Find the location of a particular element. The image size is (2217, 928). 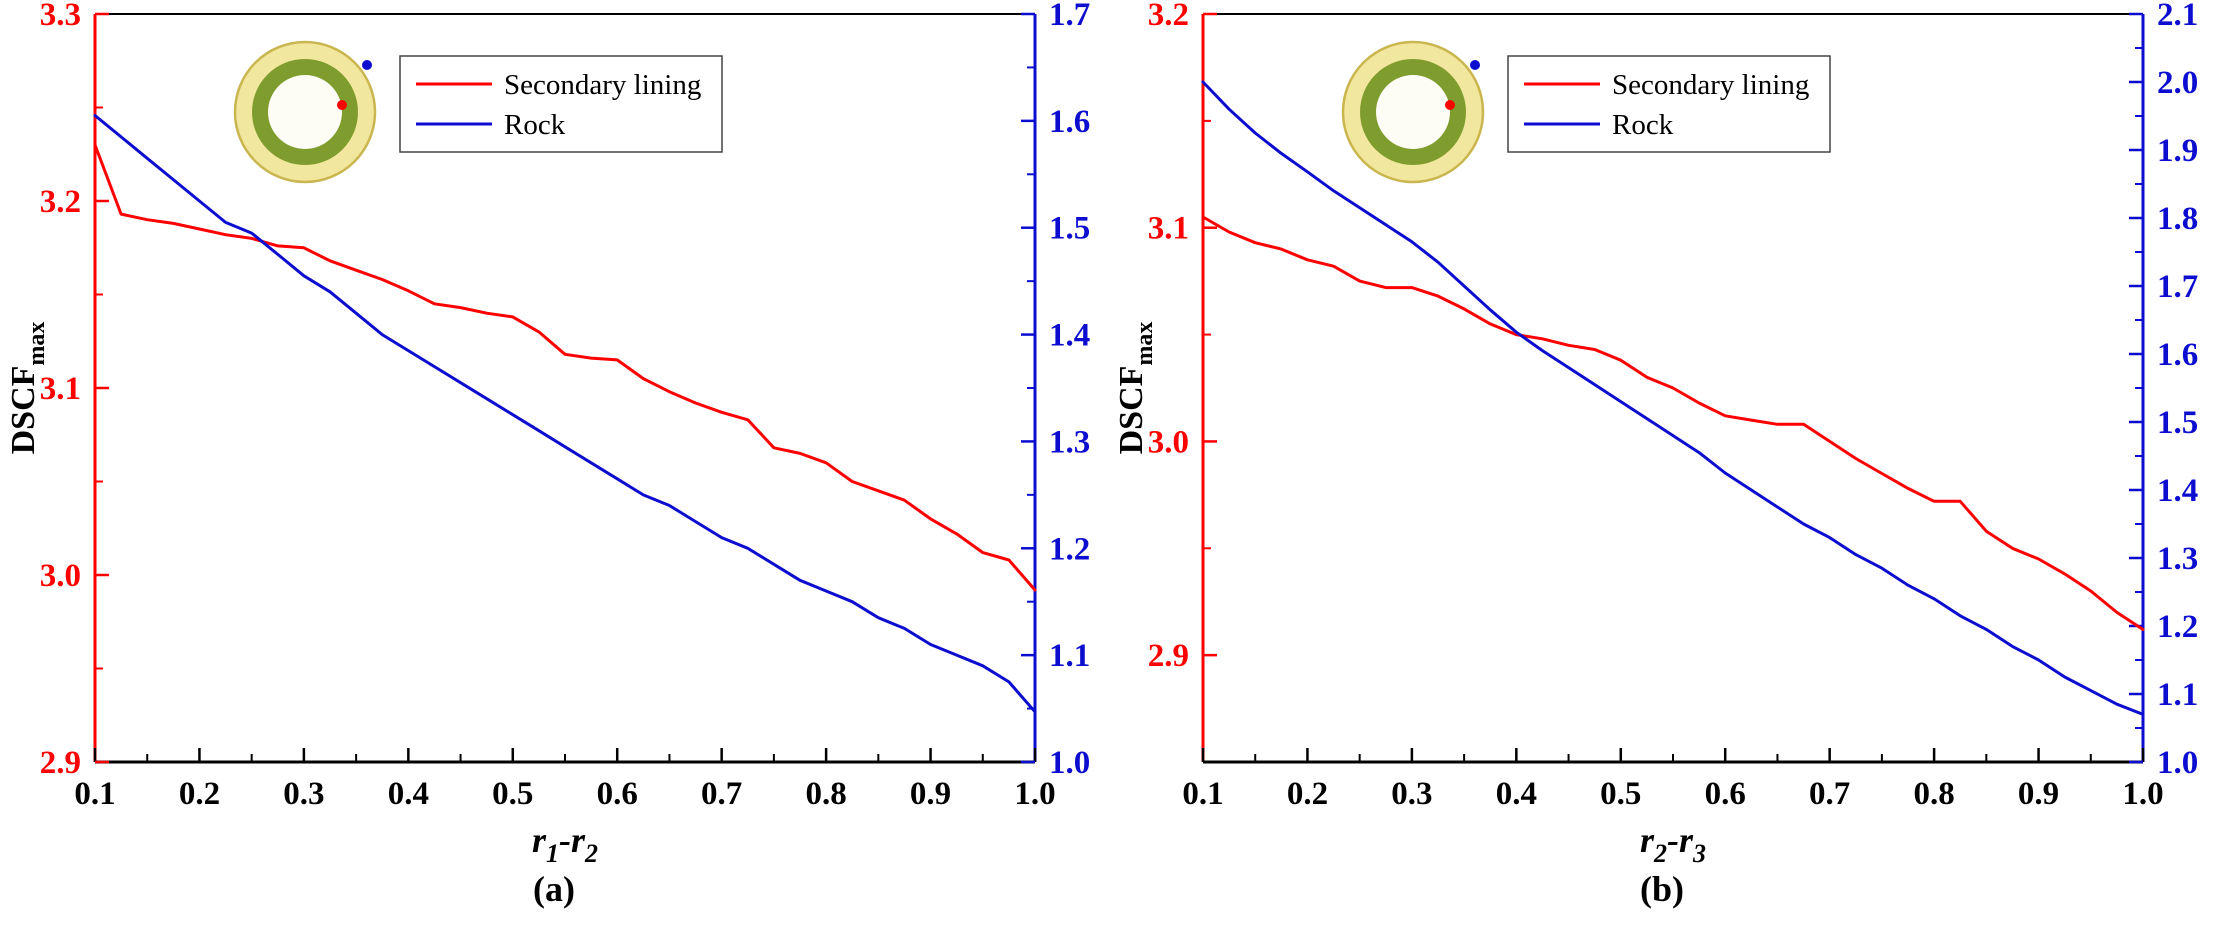

left-tick-label: 3.3 is located at coordinates (60, 16).